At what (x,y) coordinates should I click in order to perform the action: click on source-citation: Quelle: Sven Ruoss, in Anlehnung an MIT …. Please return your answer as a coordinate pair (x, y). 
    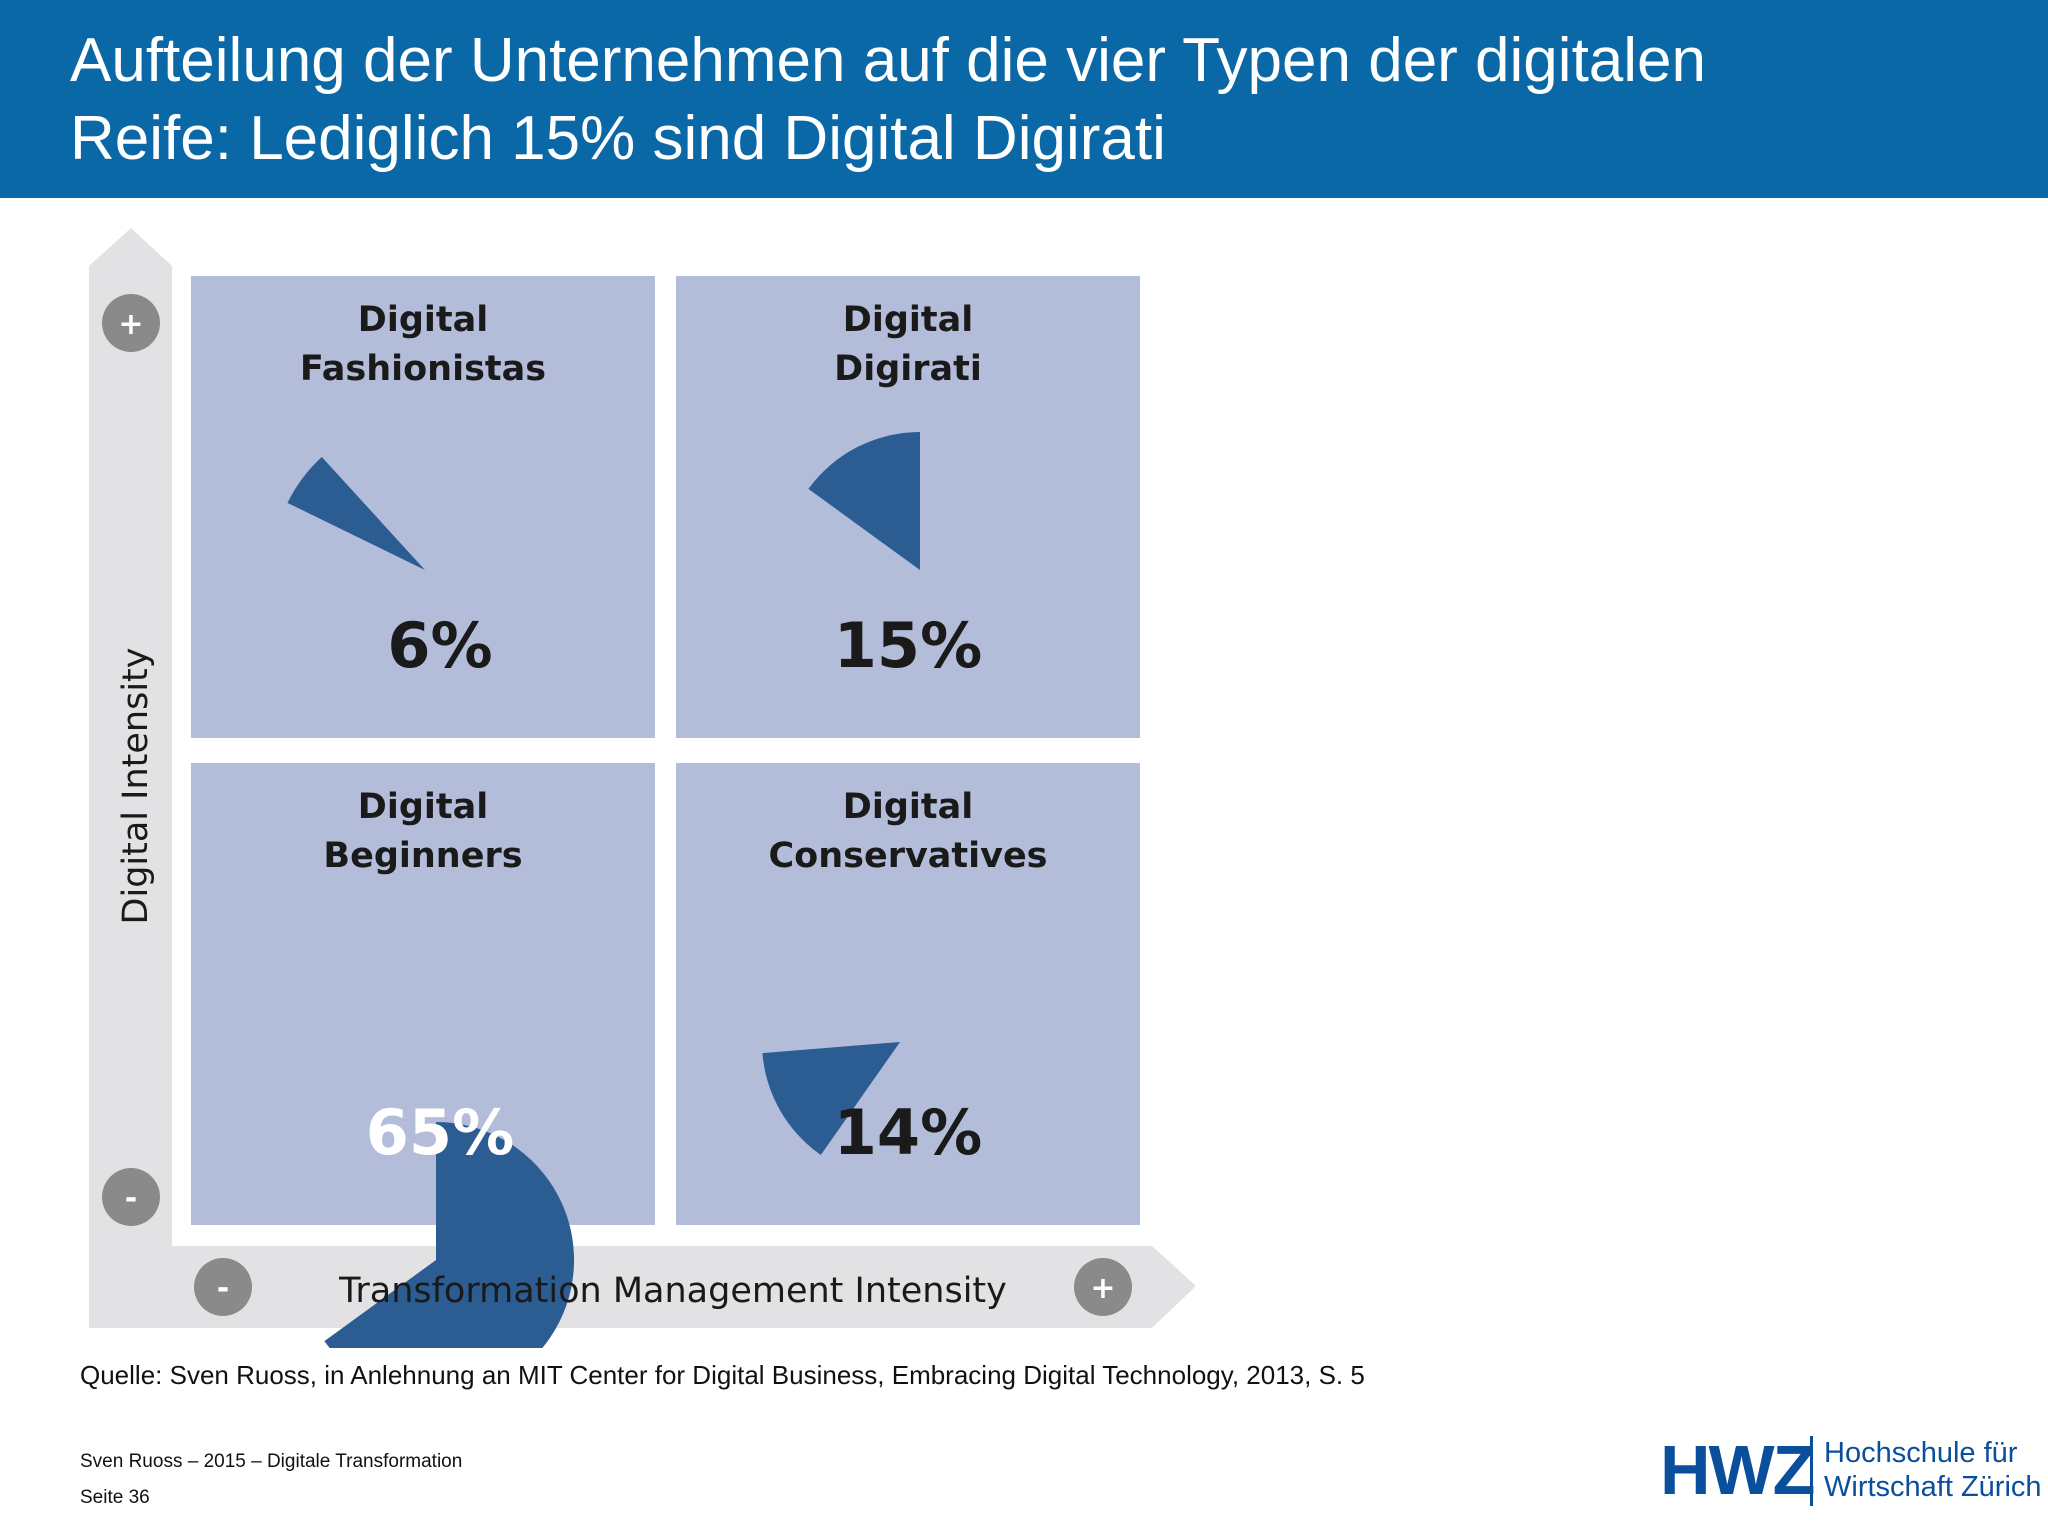
    Looking at the image, I should click on (722, 1375).